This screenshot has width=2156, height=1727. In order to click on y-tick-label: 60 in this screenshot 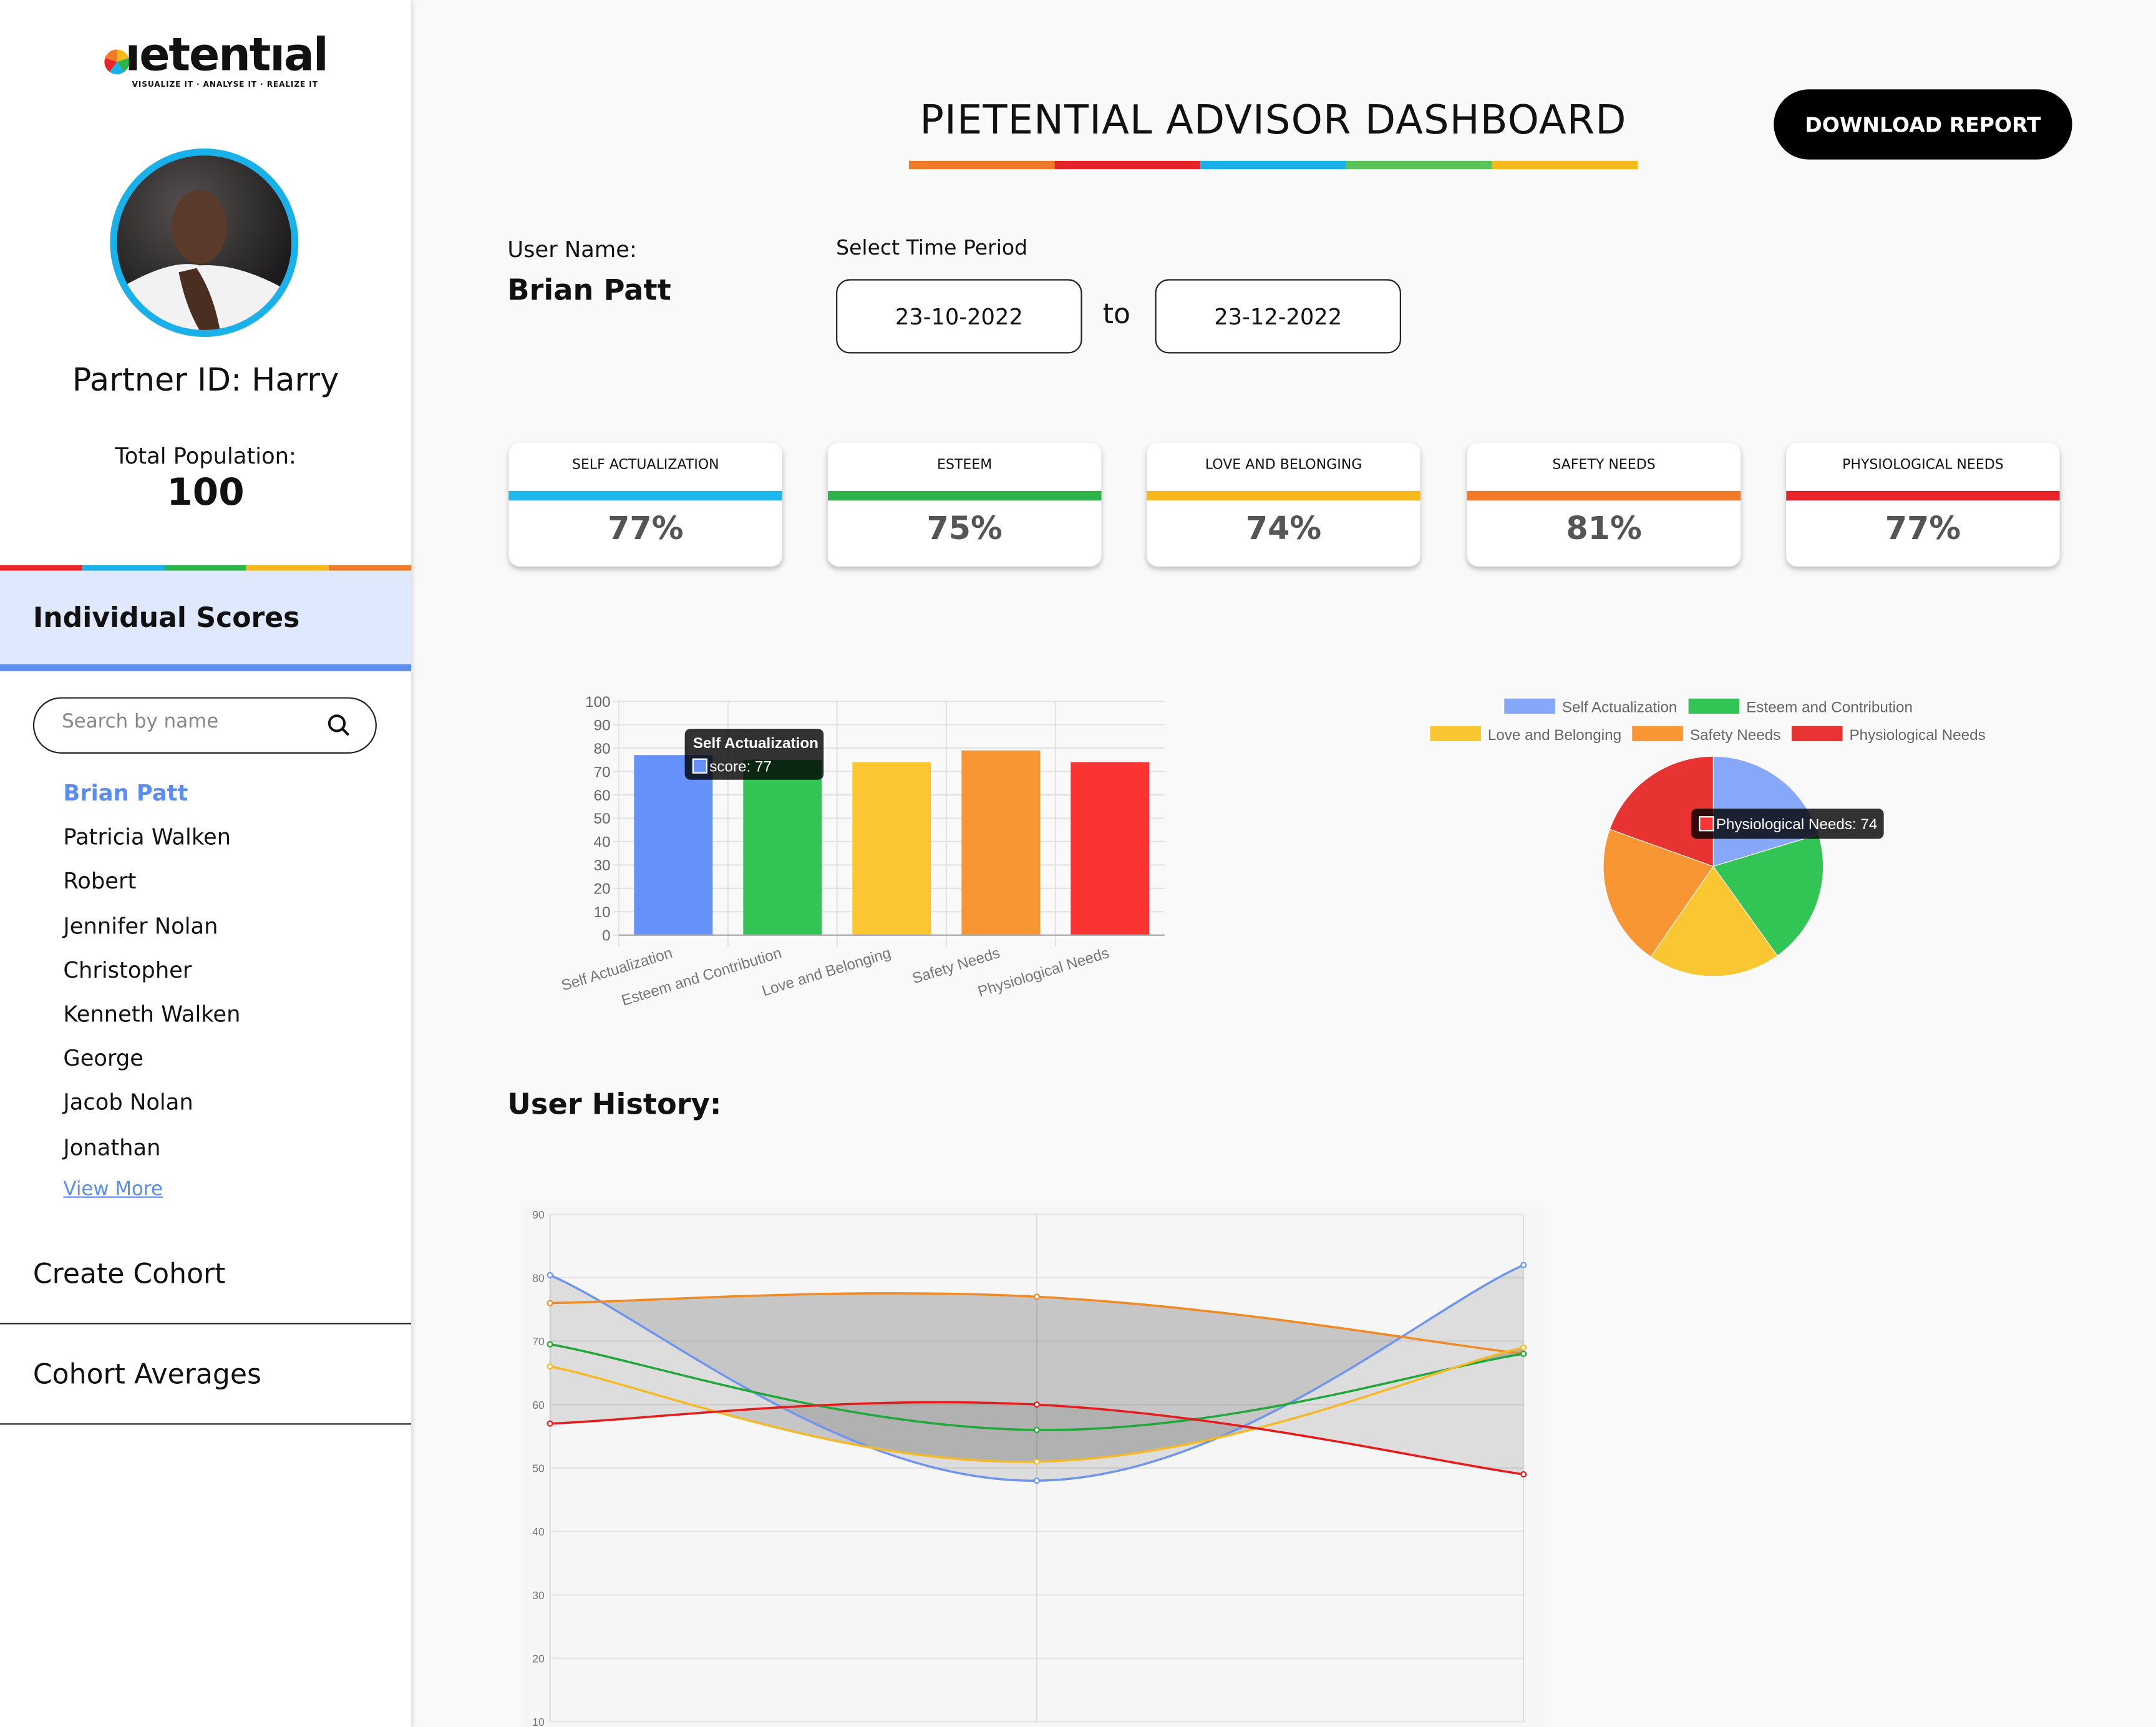, I will do `click(602, 795)`.